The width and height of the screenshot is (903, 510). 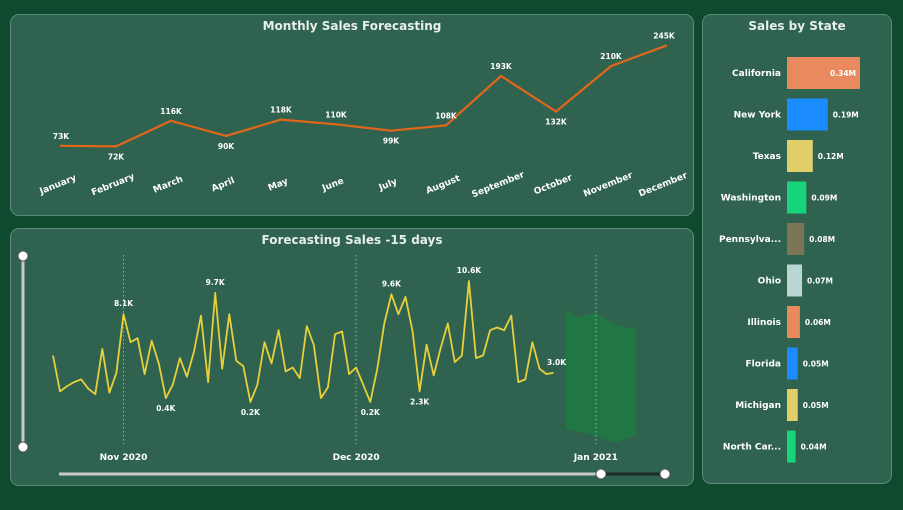 I want to click on state-label: Illinois, so click(x=764, y=323).